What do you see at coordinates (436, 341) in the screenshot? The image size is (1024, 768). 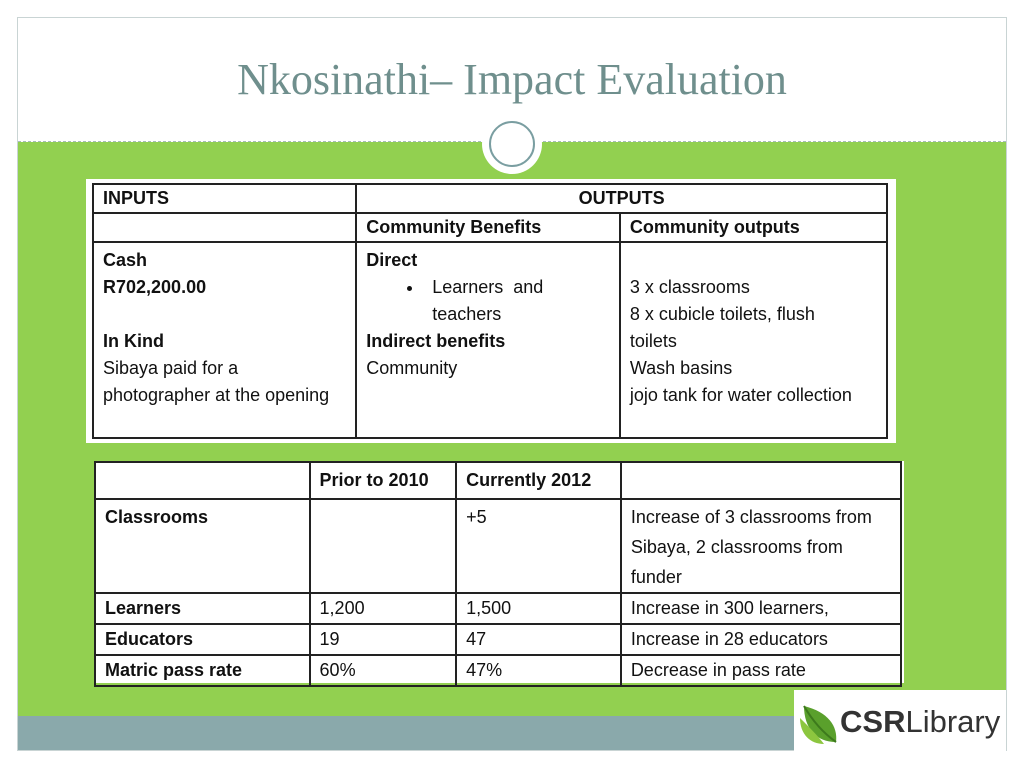 I see `indirect-label: Indirect benefits` at bounding box center [436, 341].